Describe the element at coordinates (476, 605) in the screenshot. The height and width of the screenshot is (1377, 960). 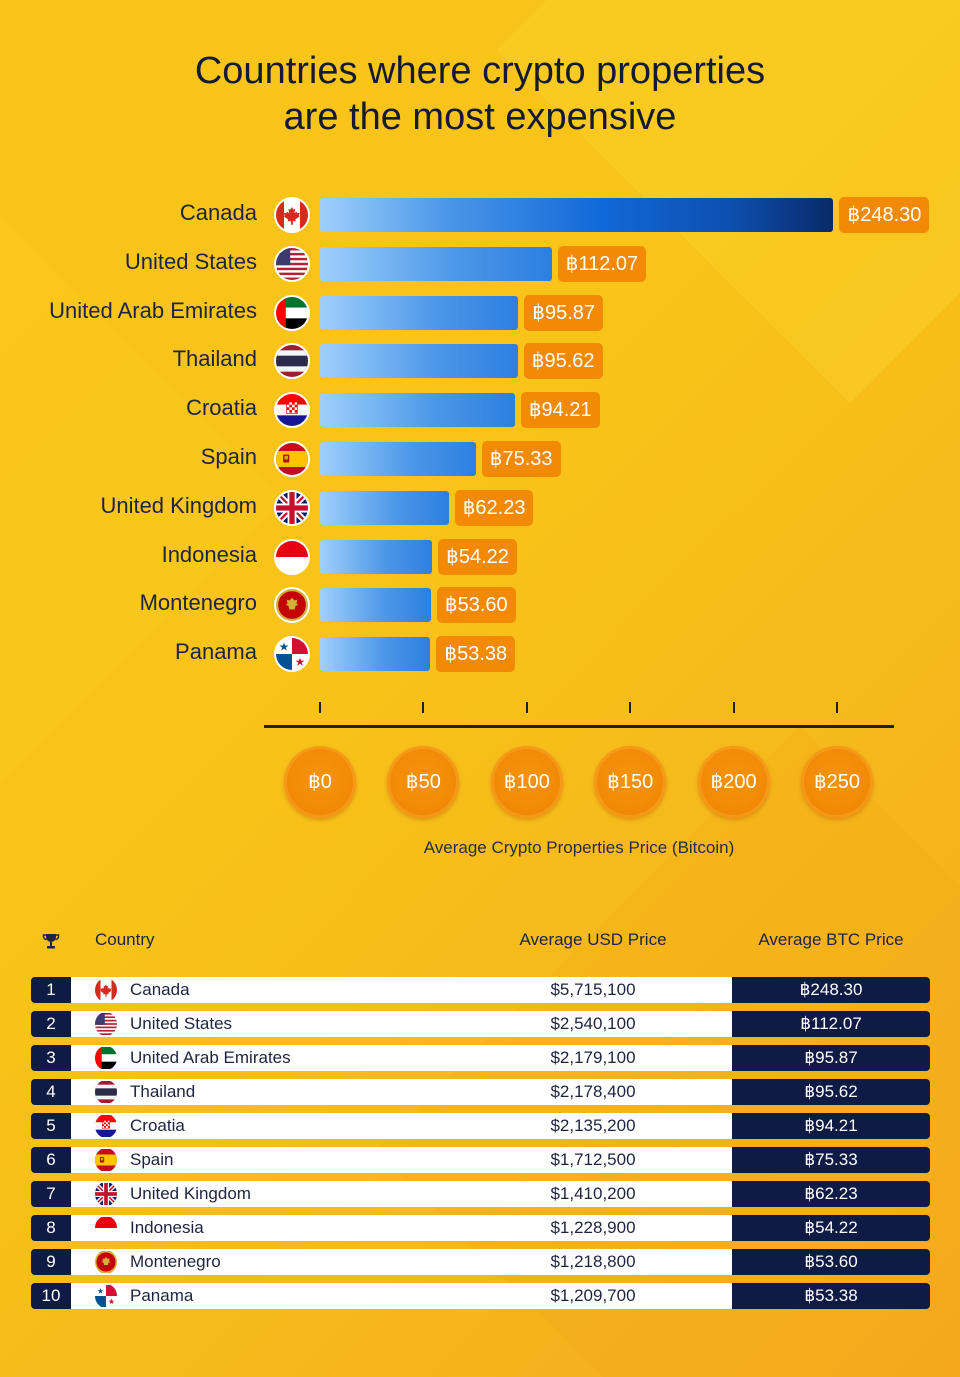
I see `bar-value-label: ฿53.60` at that location.